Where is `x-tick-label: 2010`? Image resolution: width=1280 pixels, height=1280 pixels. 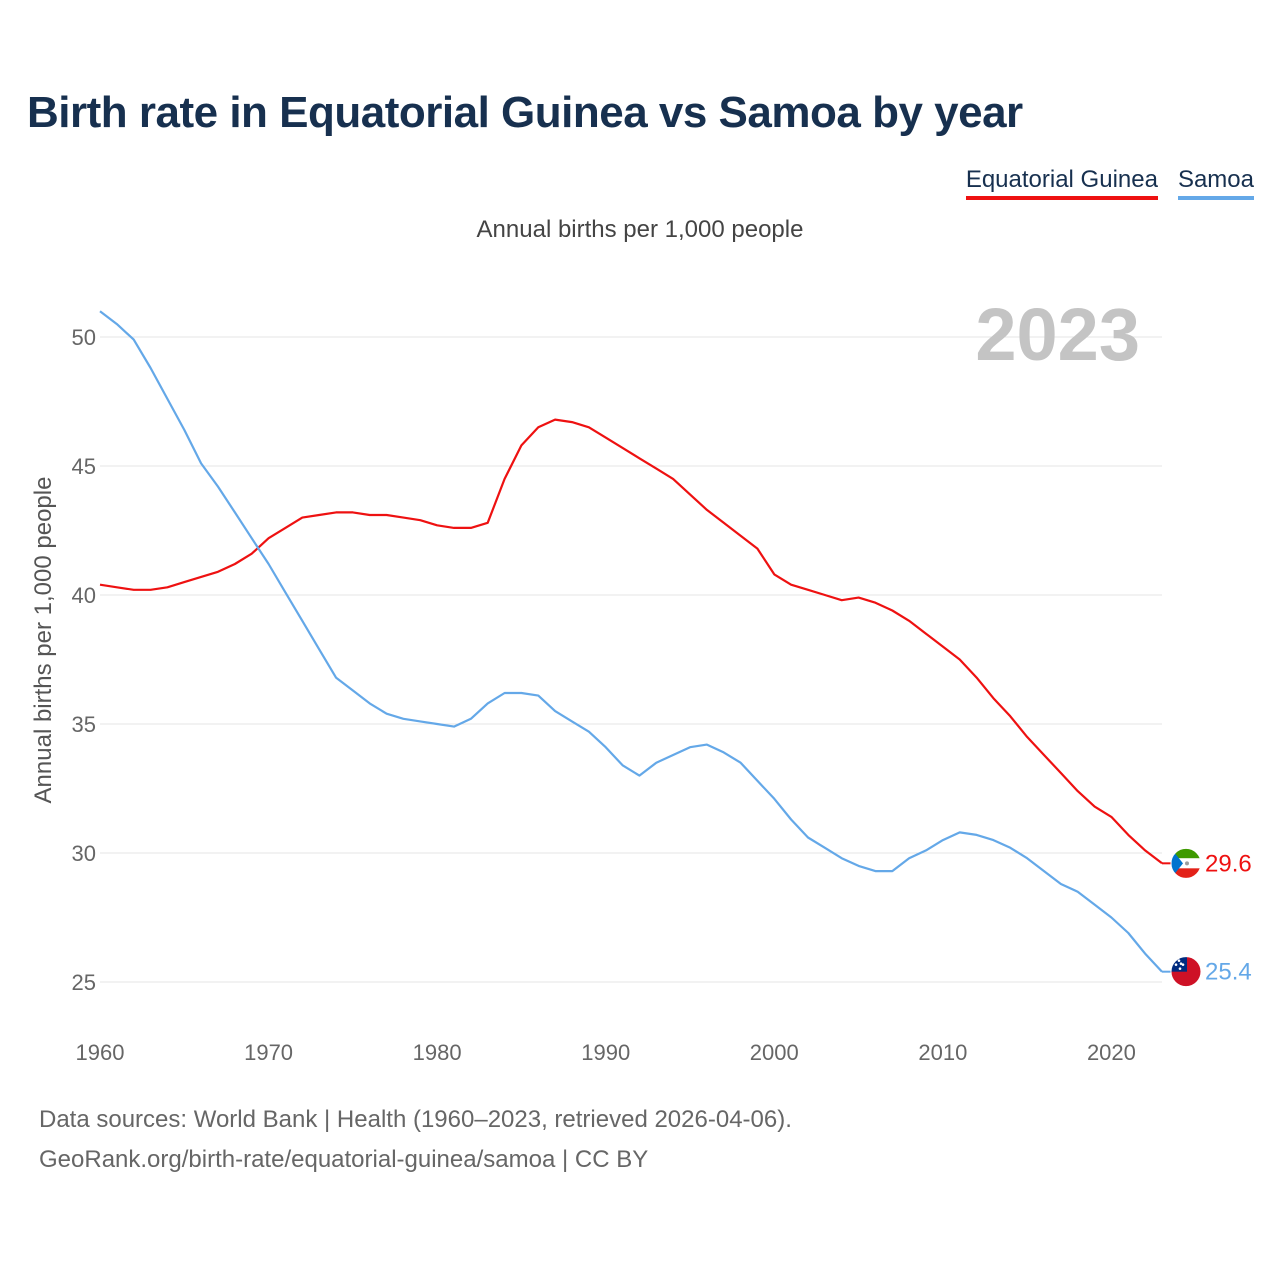 x-tick-label: 2010 is located at coordinates (942, 1052).